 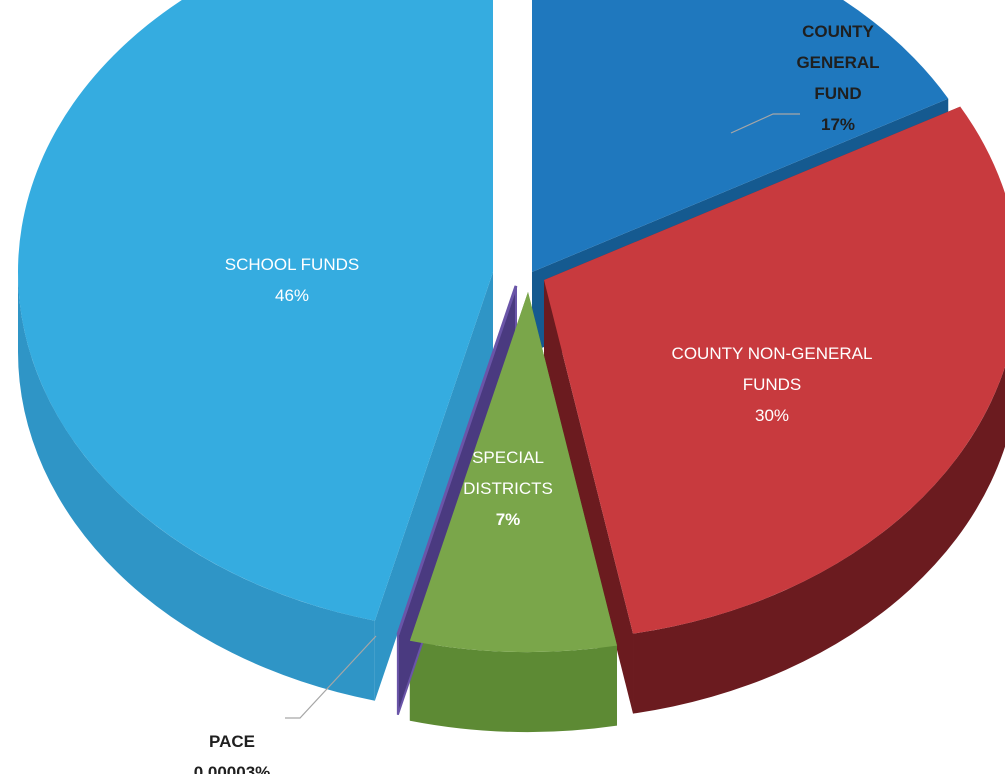 I want to click on slice-label-line-0-0: COUNTY, so click(x=838, y=31).